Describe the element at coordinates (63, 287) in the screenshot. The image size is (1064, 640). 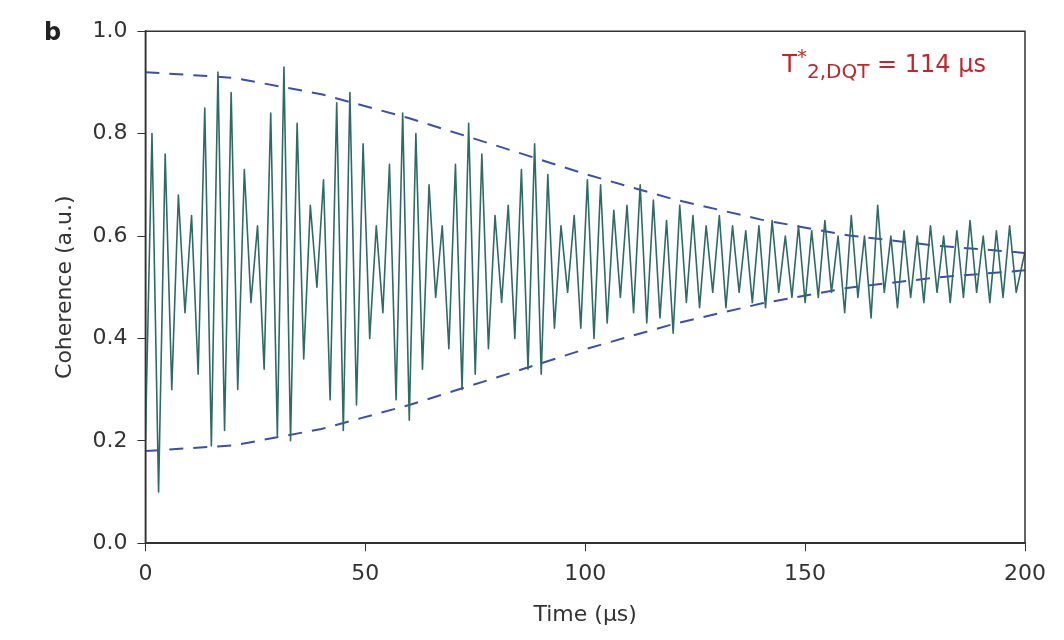
I see `y-axis-title: Coherence (a.u.)` at that location.